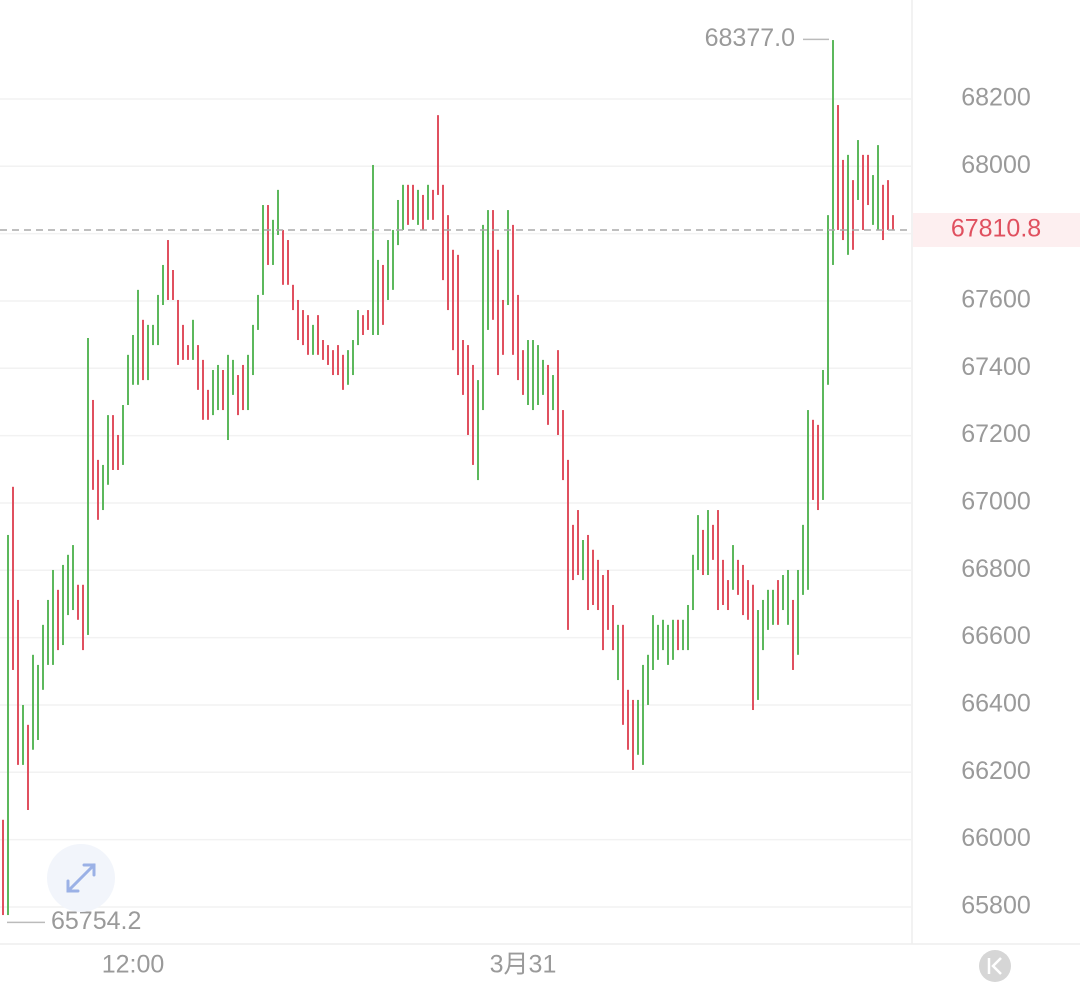 The image size is (1080, 987). Describe the element at coordinates (996, 771) in the screenshot. I see `y-tick-label: 66200` at that location.